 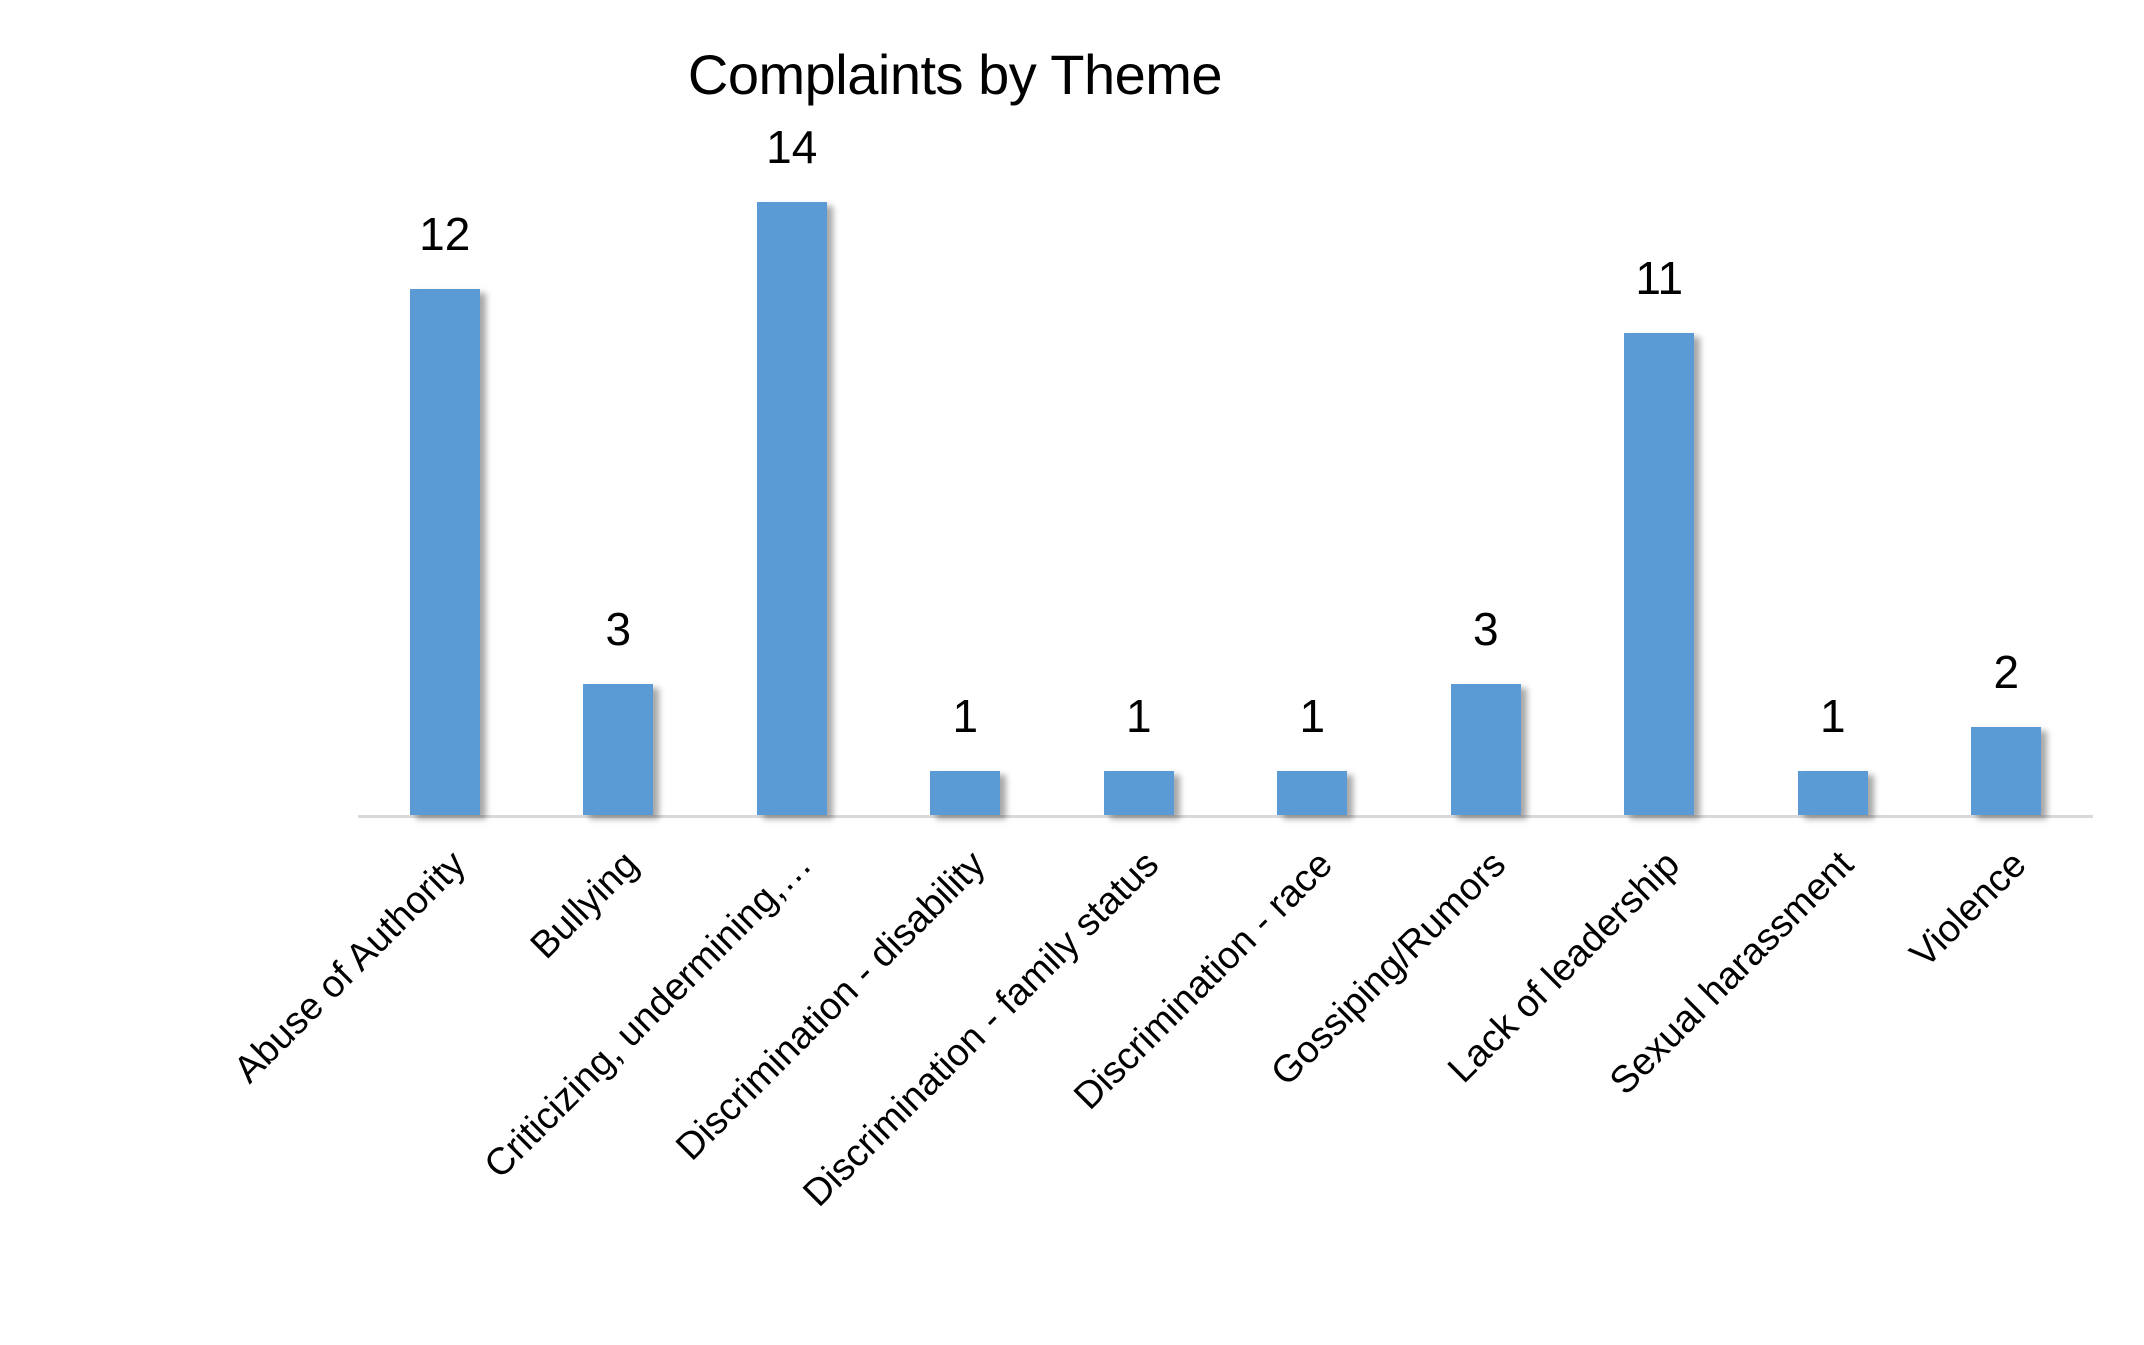 What do you see at coordinates (1225, 816) in the screenshot?
I see `x-axis-line` at bounding box center [1225, 816].